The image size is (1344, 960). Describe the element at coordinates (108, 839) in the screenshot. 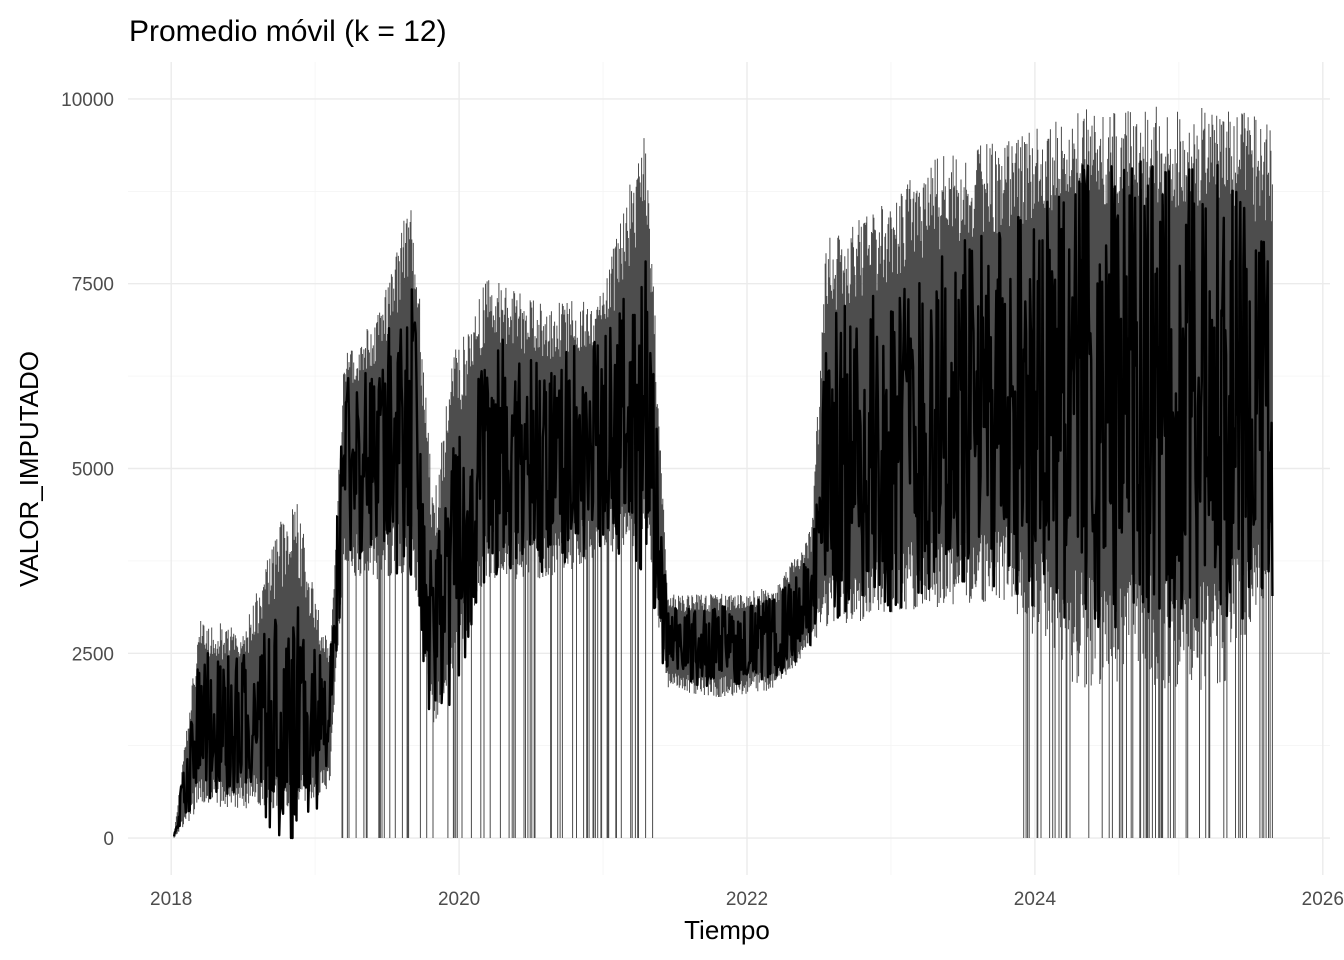

I see `y-tick-label: 0` at that location.